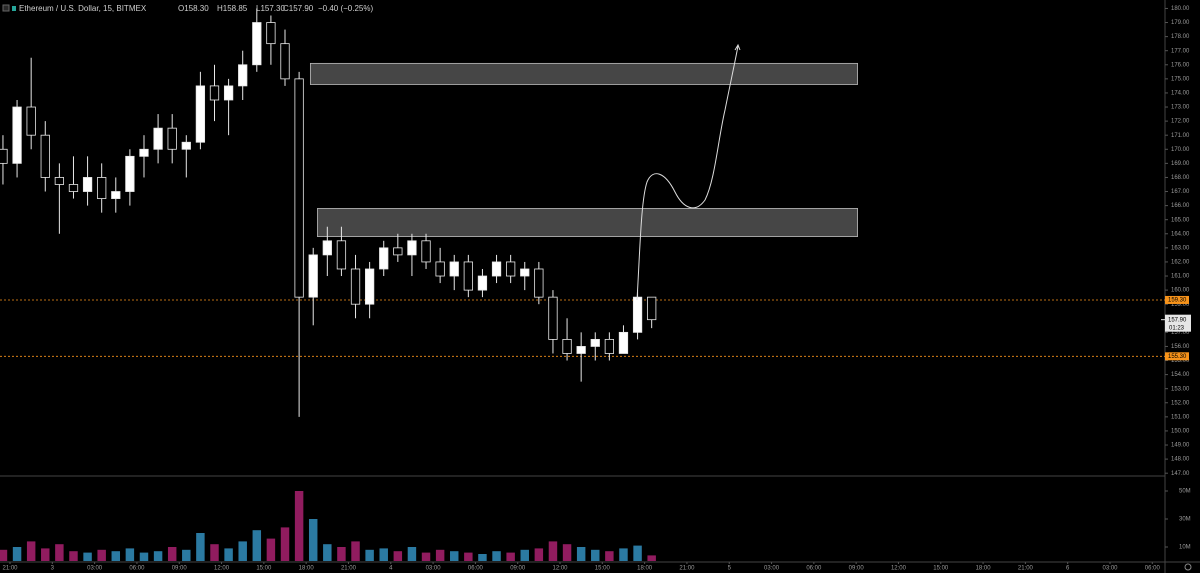 This screenshot has height=573, width=1200. What do you see at coordinates (1188, 567) in the screenshot?
I see `settings-button` at bounding box center [1188, 567].